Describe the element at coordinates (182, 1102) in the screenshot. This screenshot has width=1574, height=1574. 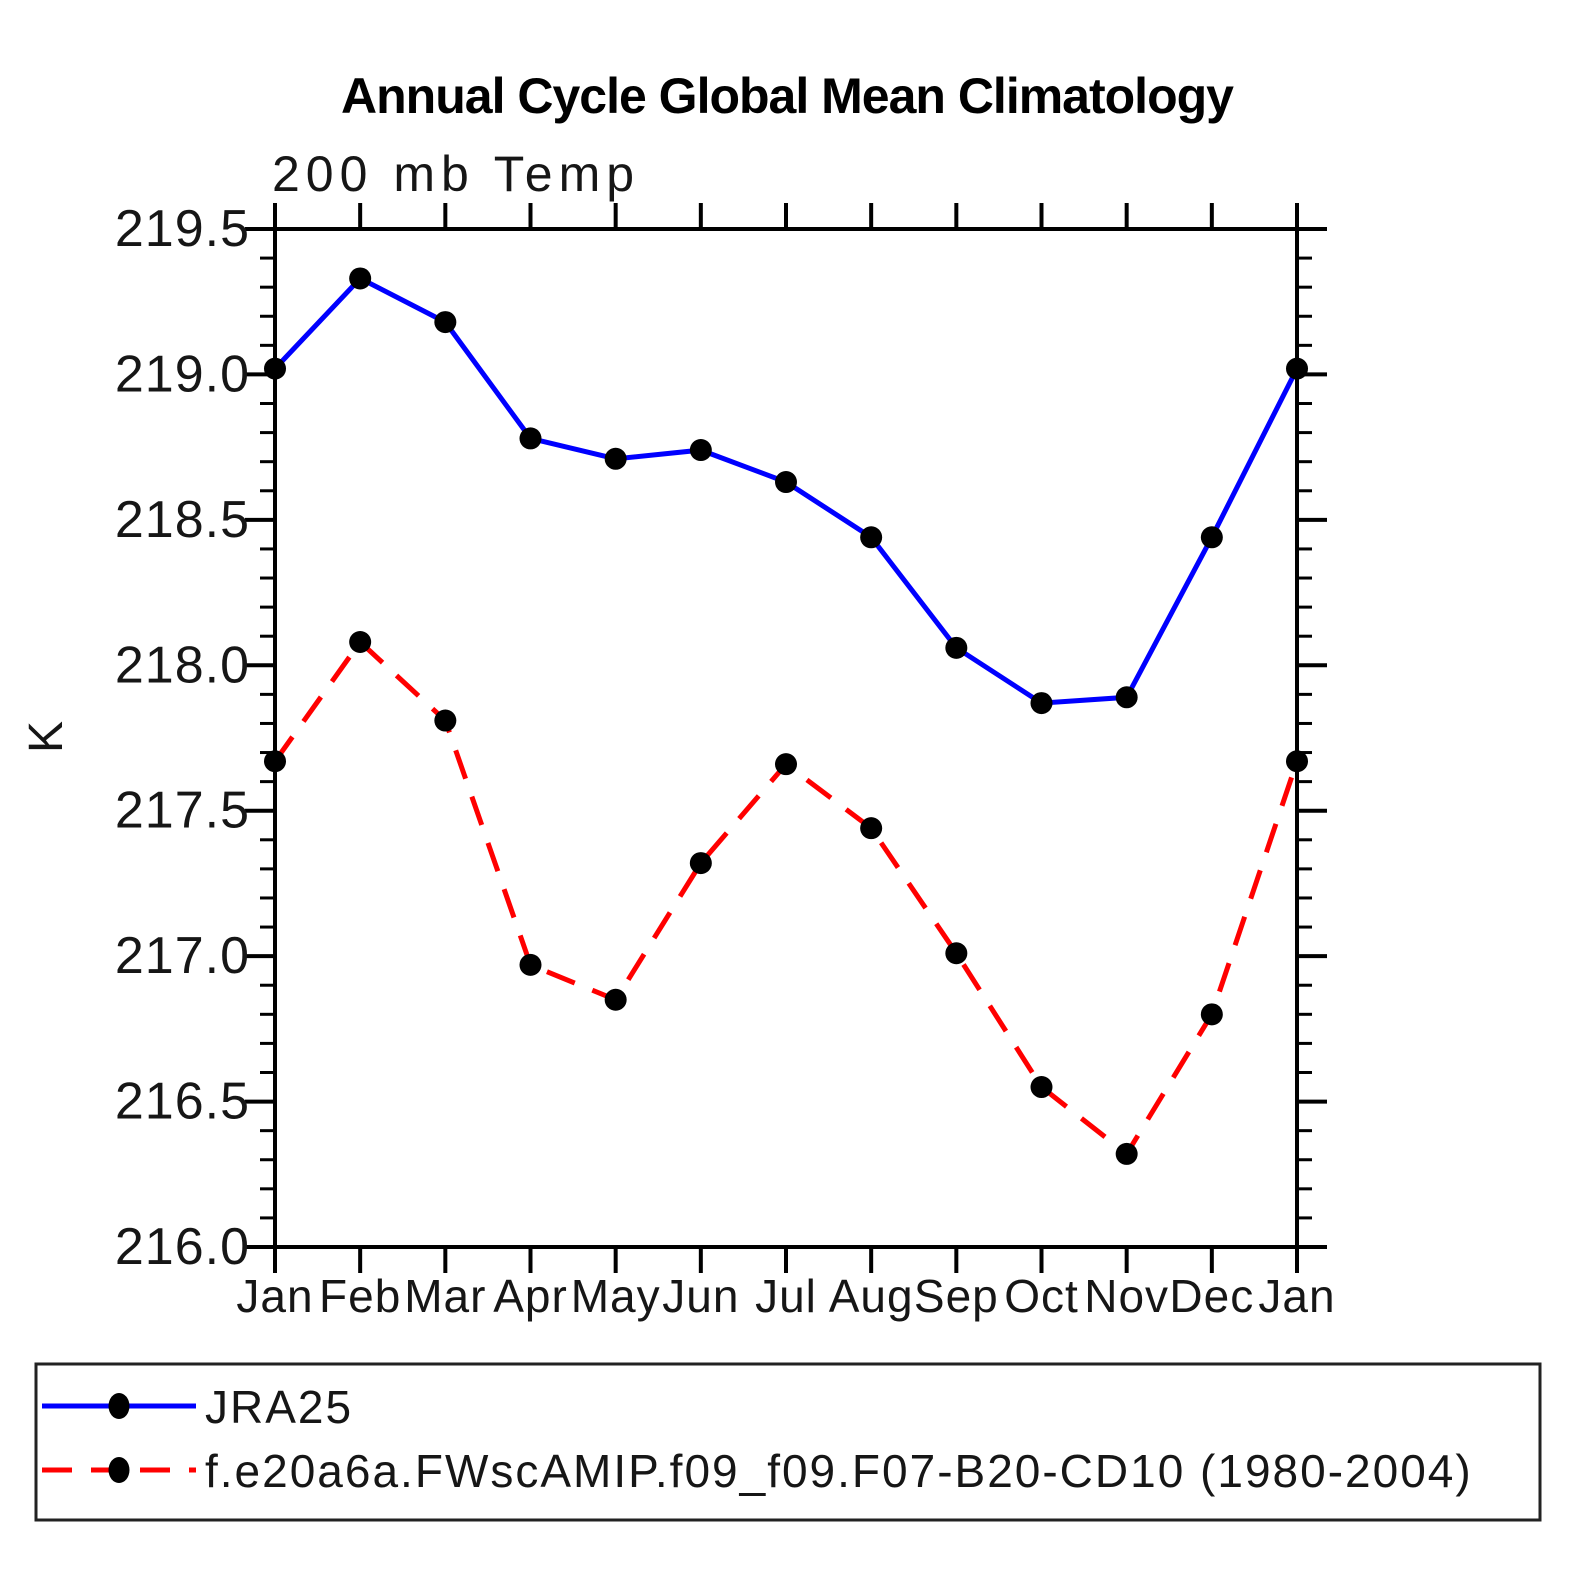
I see `y-tick-label: 216.5` at that location.